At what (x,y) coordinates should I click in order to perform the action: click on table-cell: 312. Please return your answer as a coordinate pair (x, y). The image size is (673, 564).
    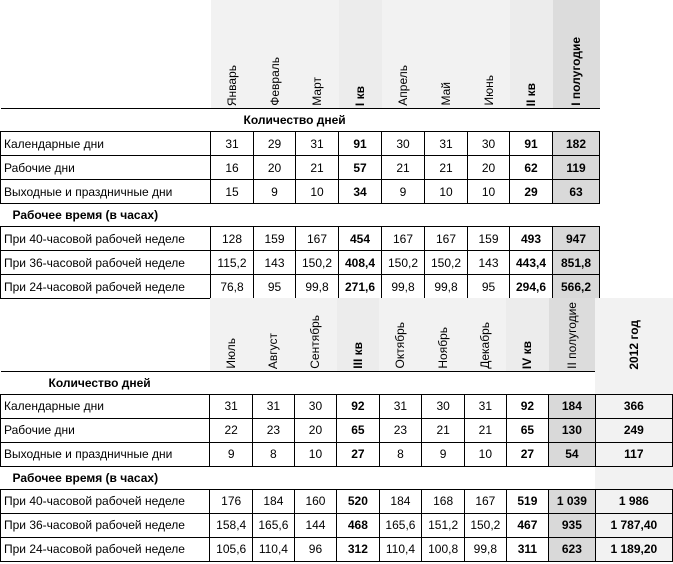
    Looking at the image, I should click on (358, 549).